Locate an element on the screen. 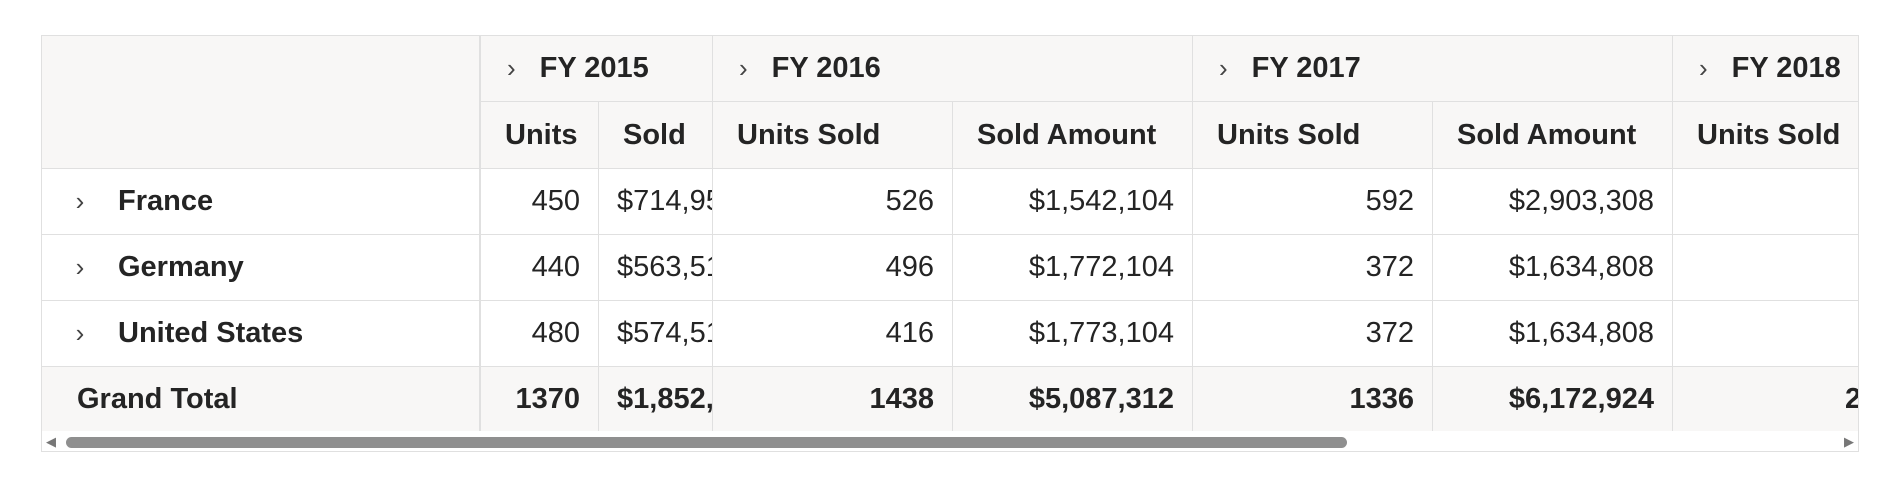 The width and height of the screenshot is (1896, 496). value-cell: $1,542,104 is located at coordinates (1073, 202).